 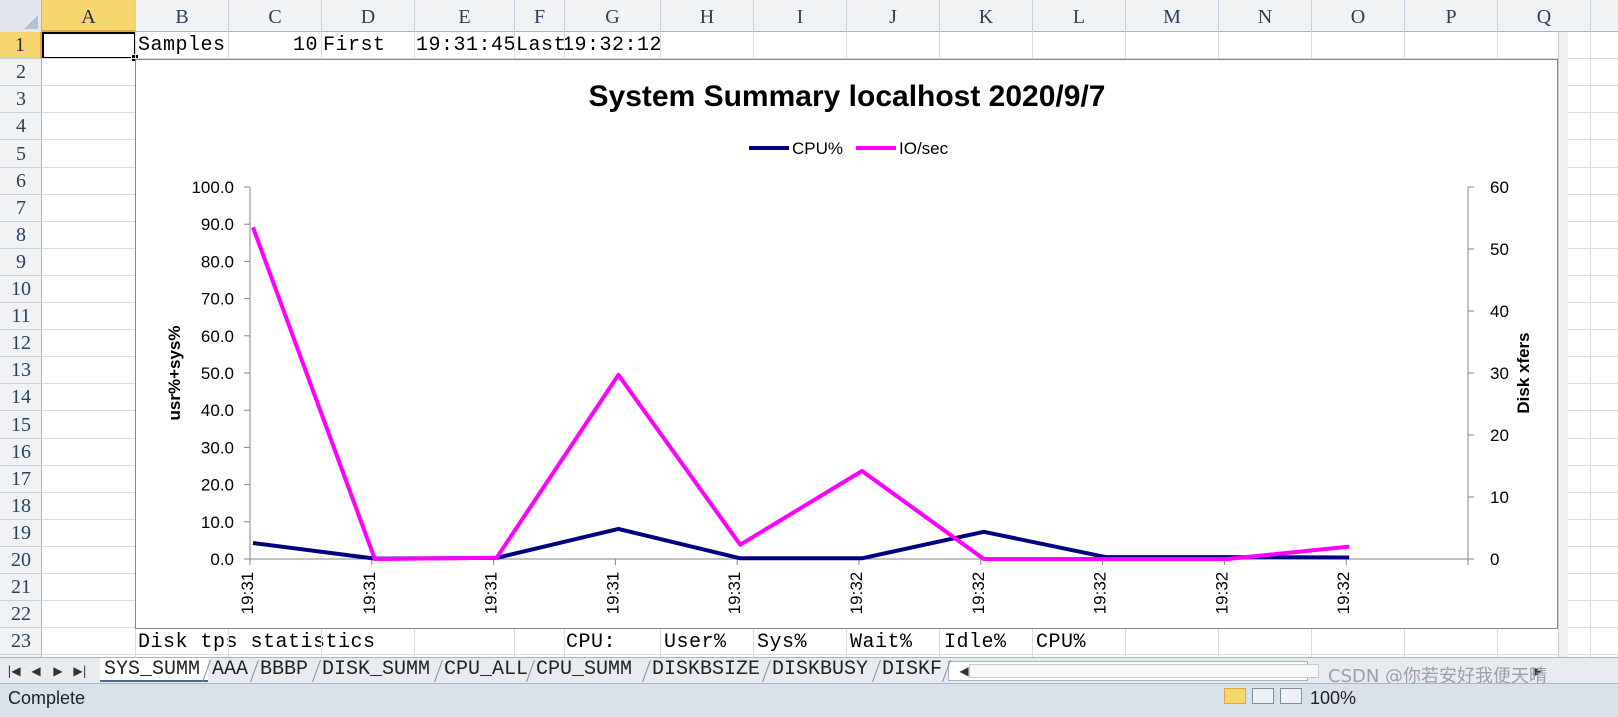 What do you see at coordinates (1263, 696) in the screenshot?
I see `page-layout-view-icon` at bounding box center [1263, 696].